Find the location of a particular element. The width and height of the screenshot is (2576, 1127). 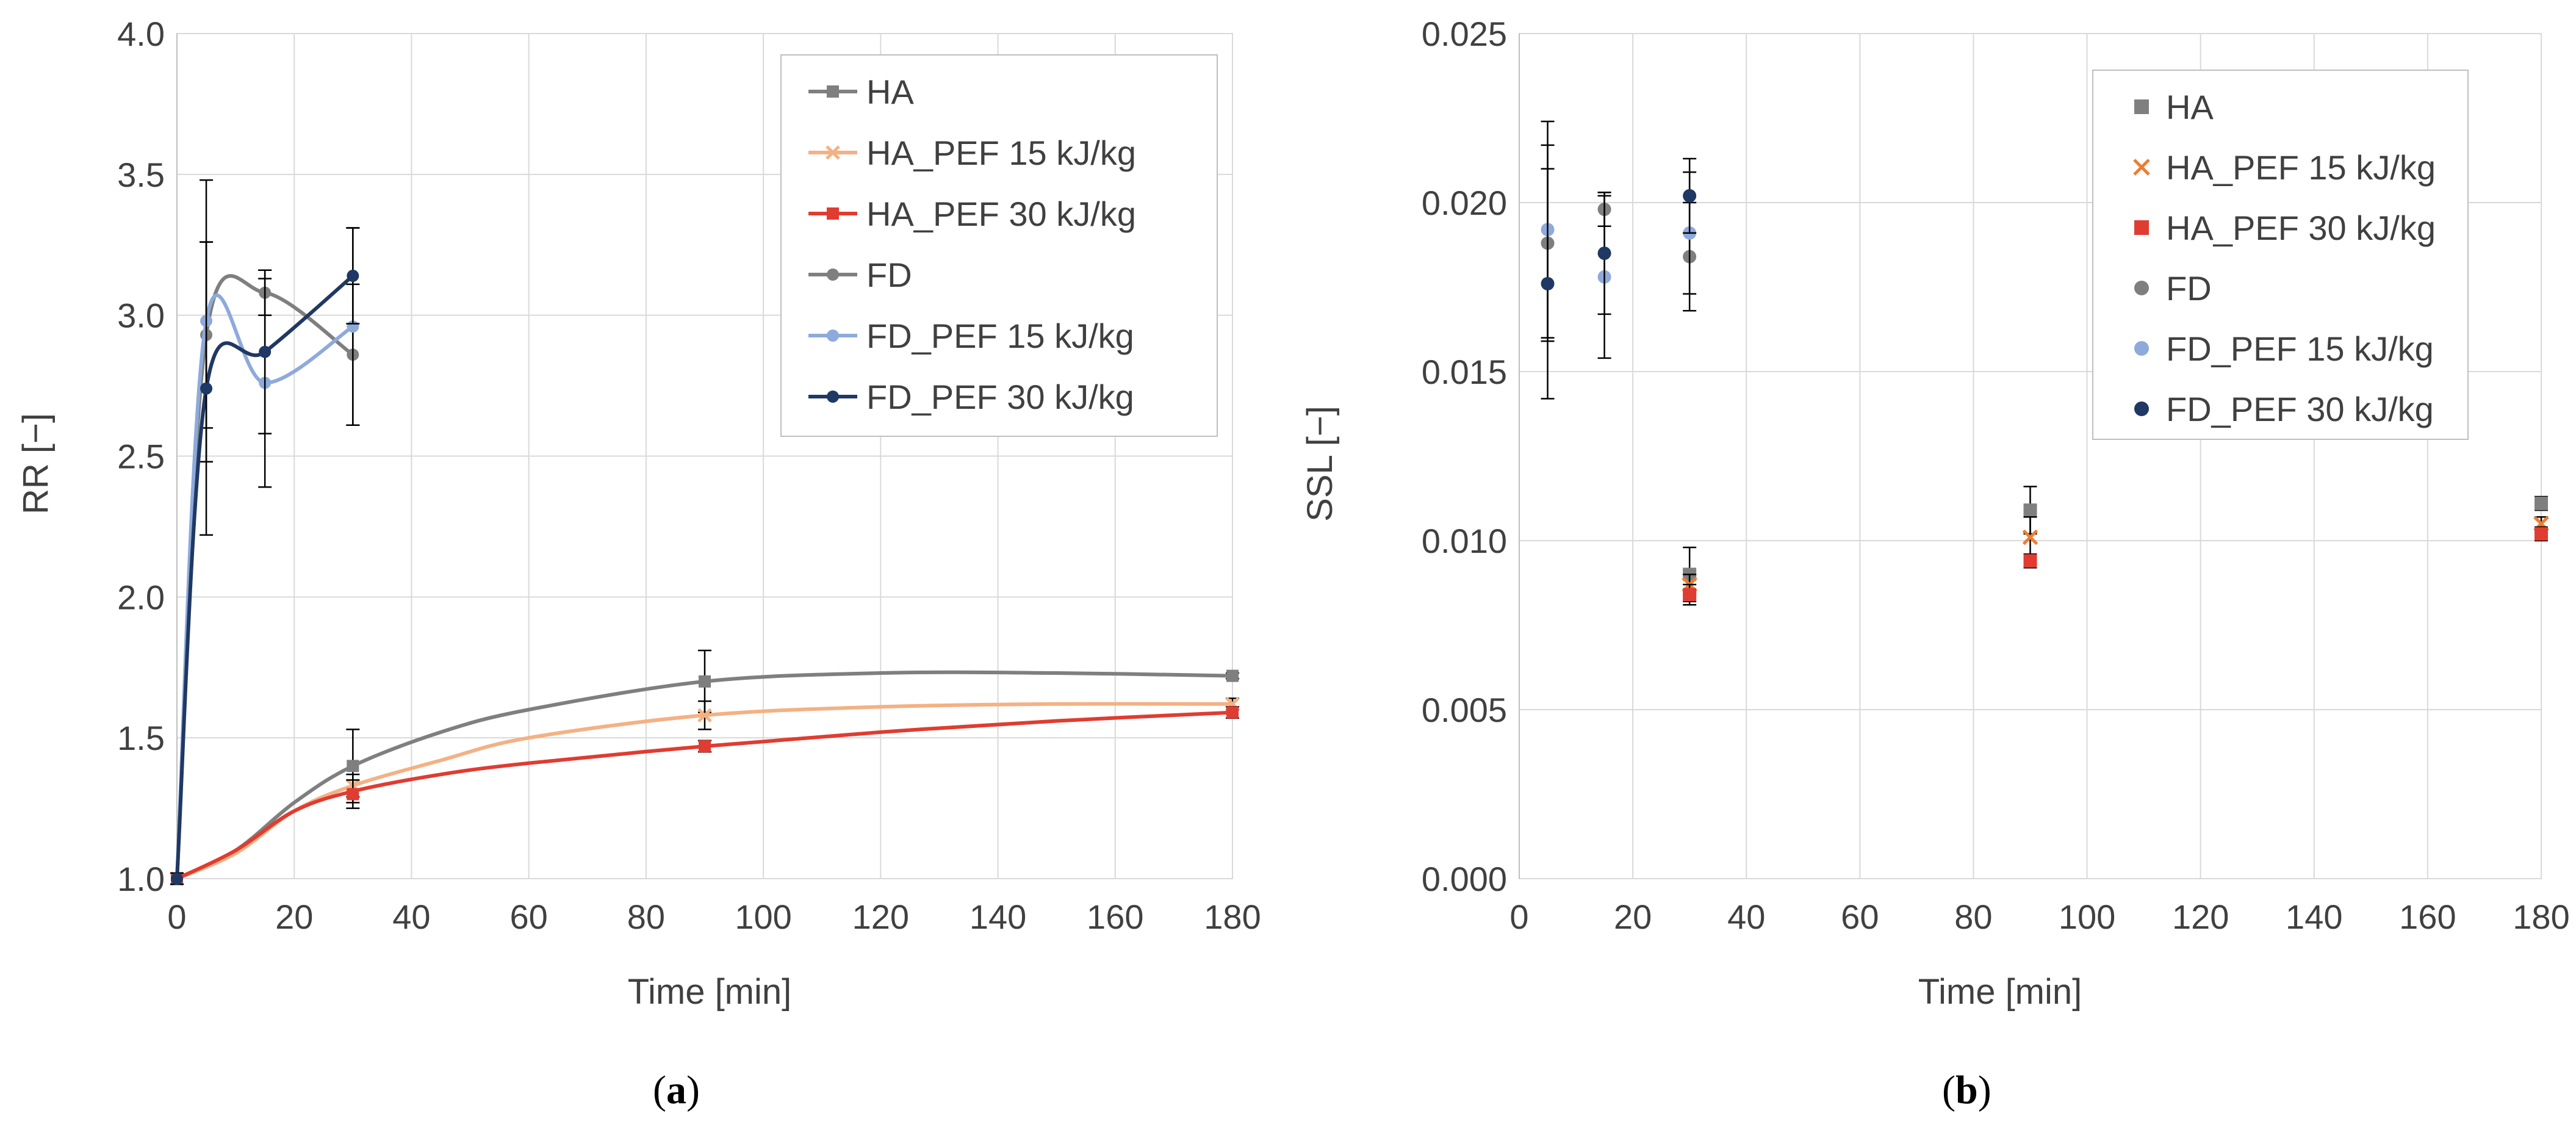

panel-b-series-fd-pef-30-kj-kg is located at coordinates (1619, 278).